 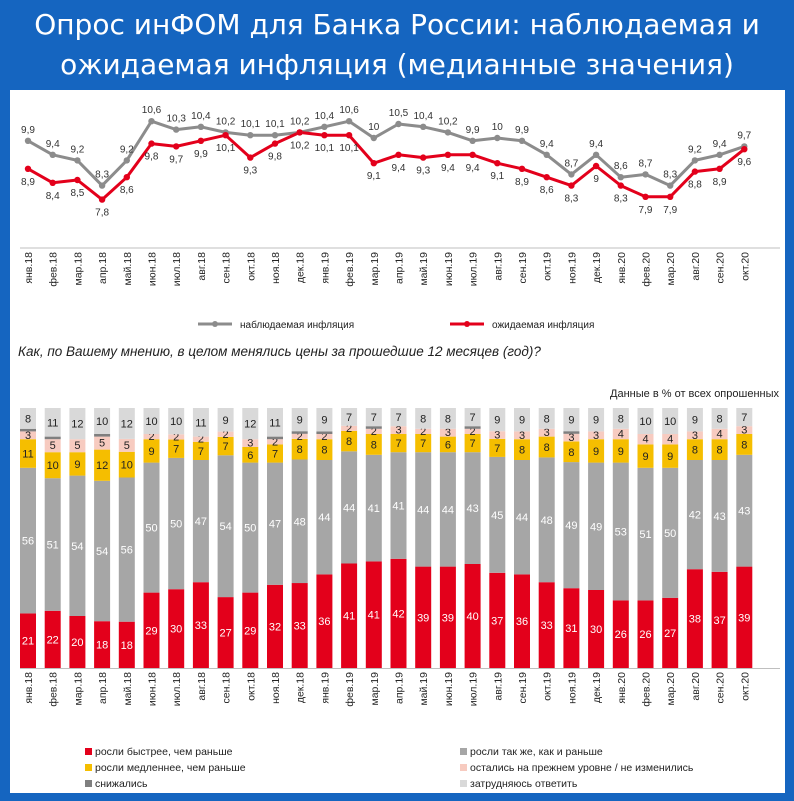 I want to click on bar-label-faster: 37, so click(x=719, y=621).